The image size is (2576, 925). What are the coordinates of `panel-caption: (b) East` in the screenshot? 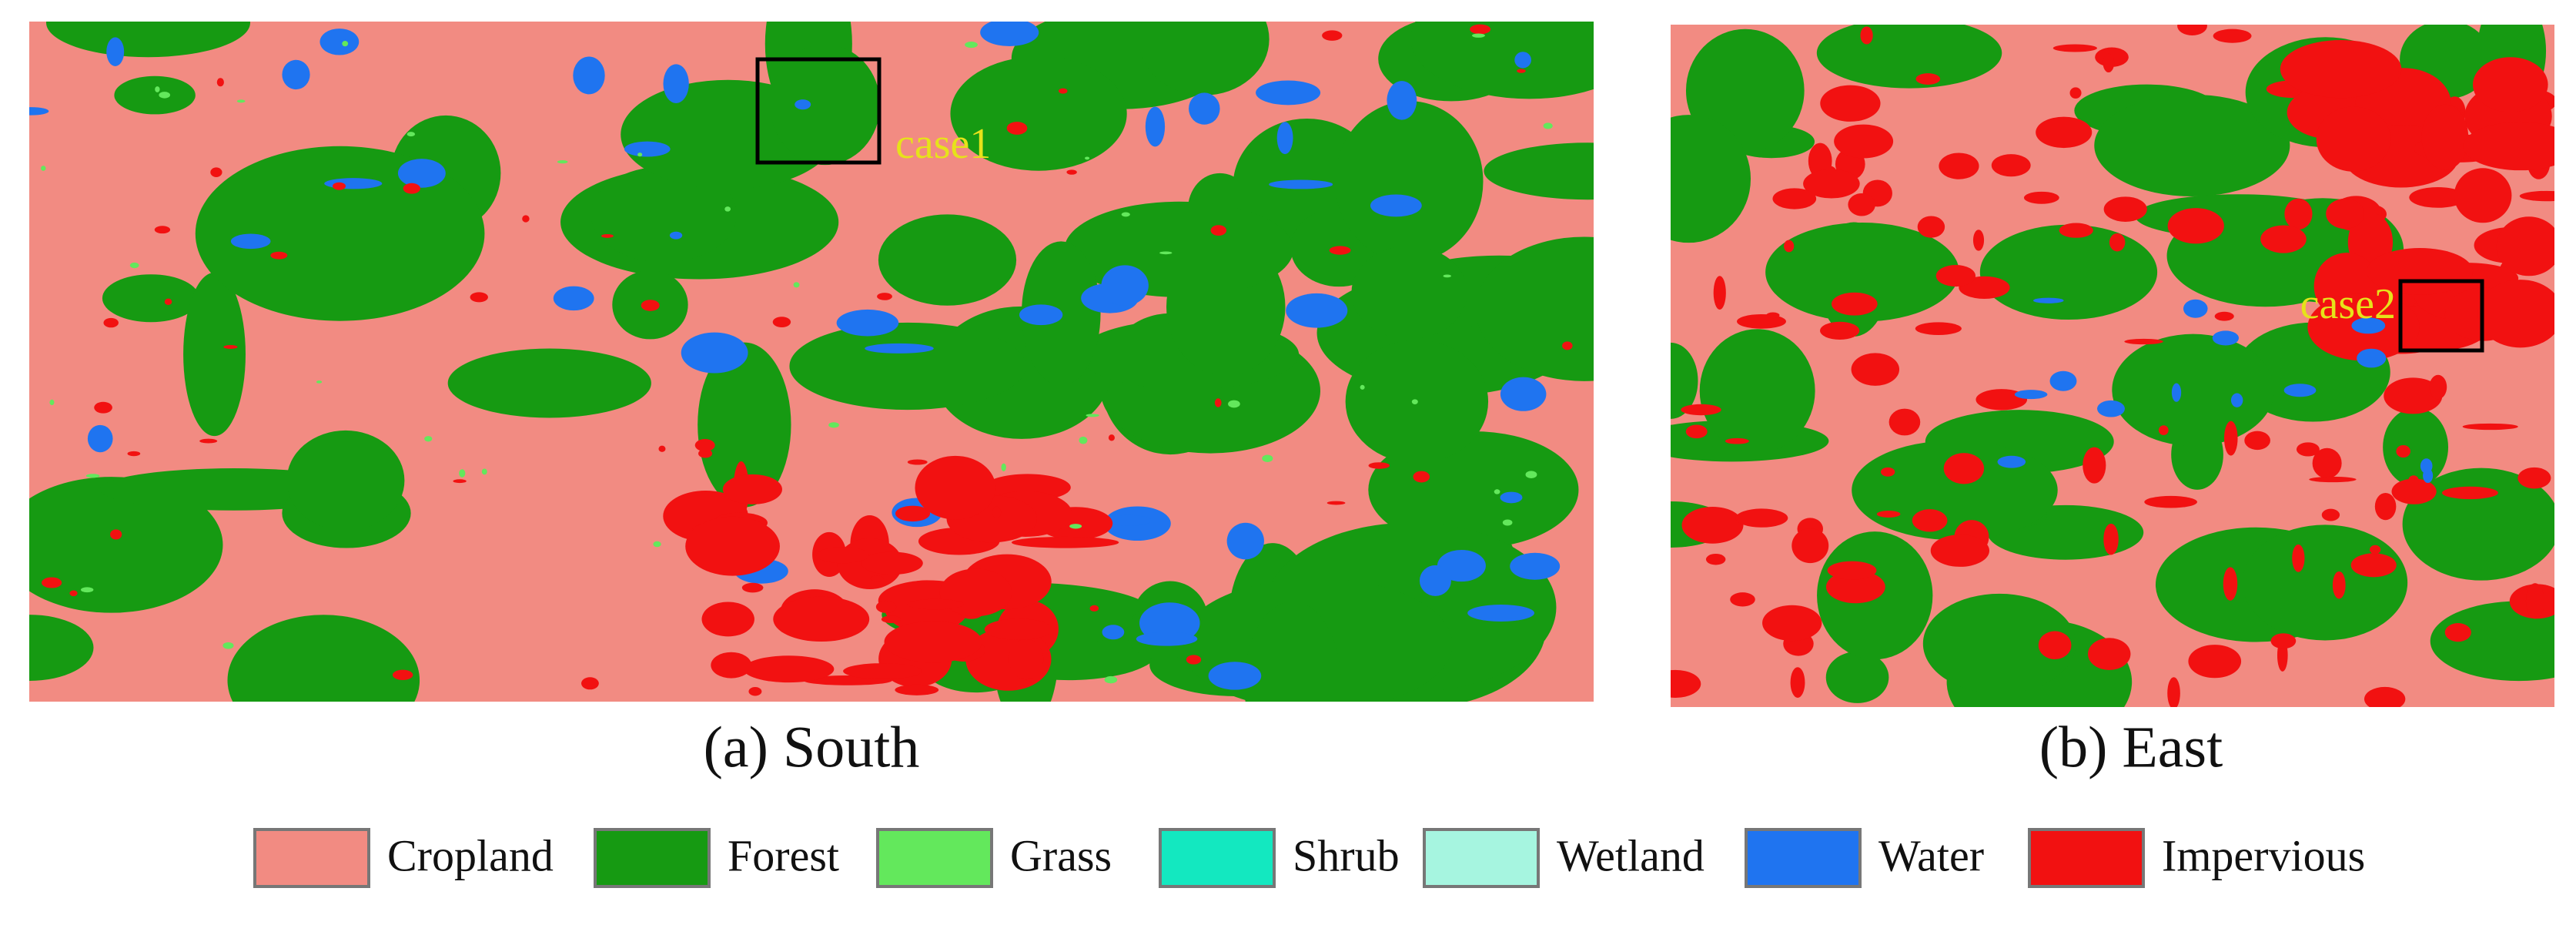 It's located at (2131, 747).